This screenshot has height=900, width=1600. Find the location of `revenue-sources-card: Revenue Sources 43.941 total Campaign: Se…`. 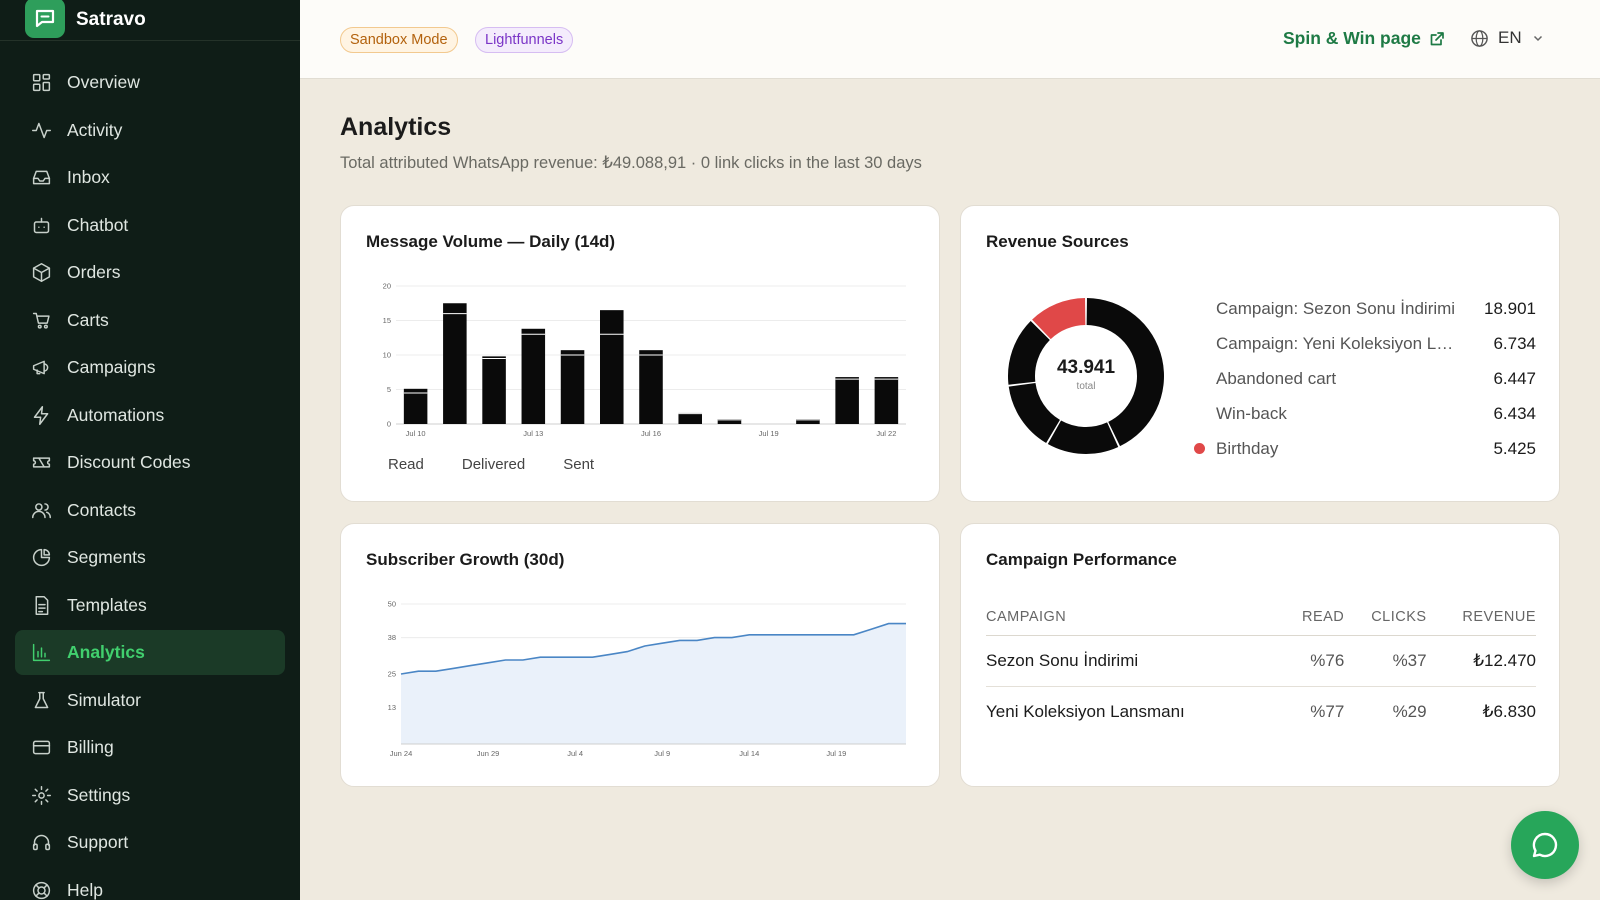

revenue-sources-card: Revenue Sources 43.941 total Campaign: Se… is located at coordinates (1260, 353).